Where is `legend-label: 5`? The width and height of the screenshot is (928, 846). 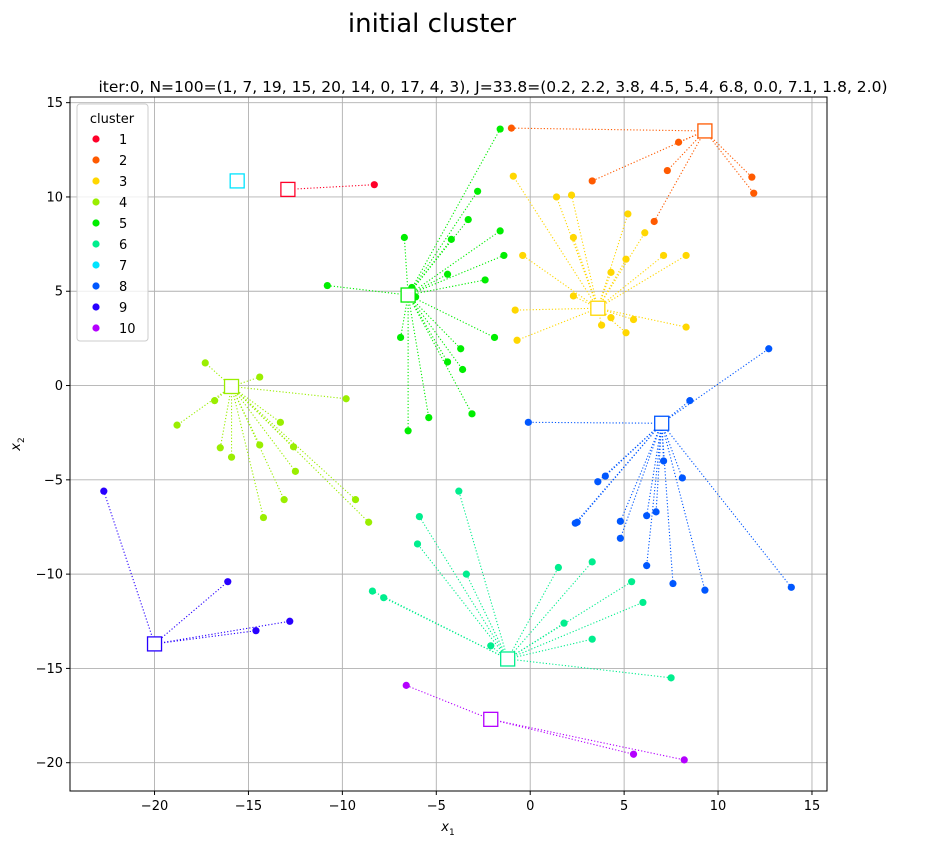 legend-label: 5 is located at coordinates (123, 224).